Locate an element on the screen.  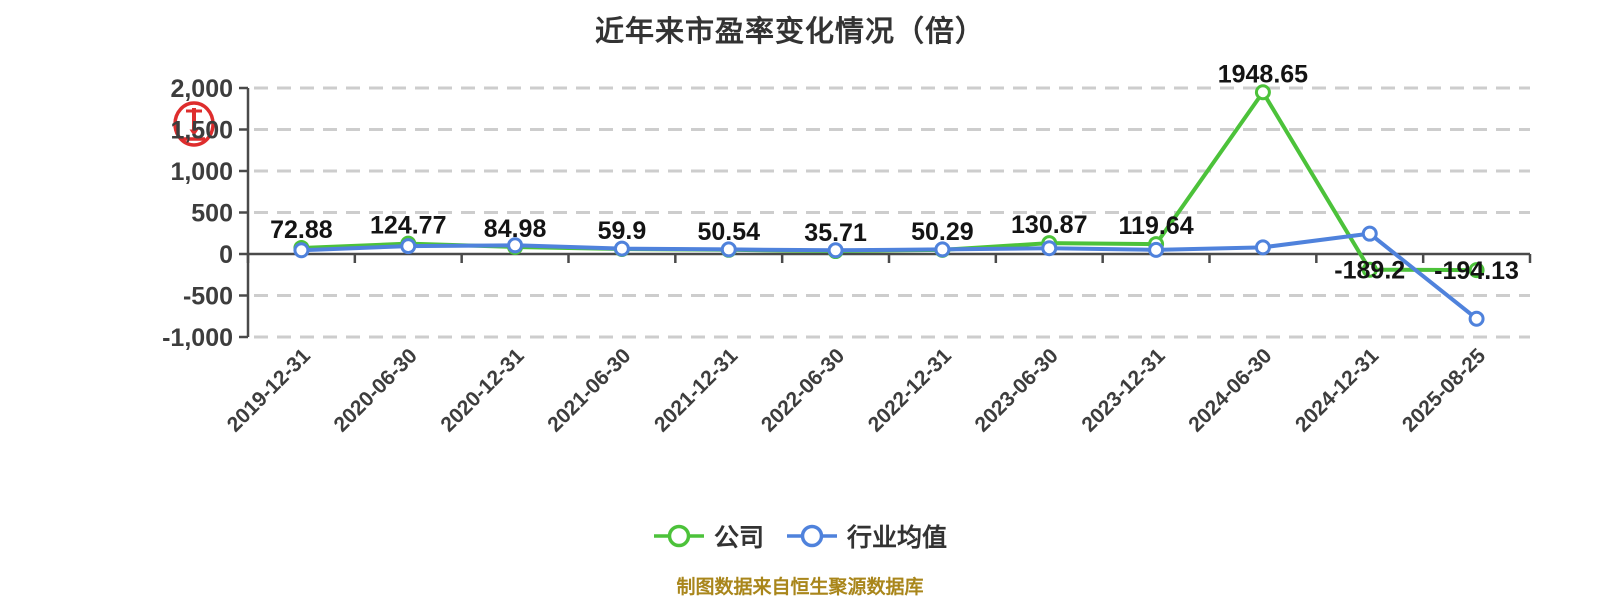
svg-text: 2020-12-31 is located at coordinates (482, 390).